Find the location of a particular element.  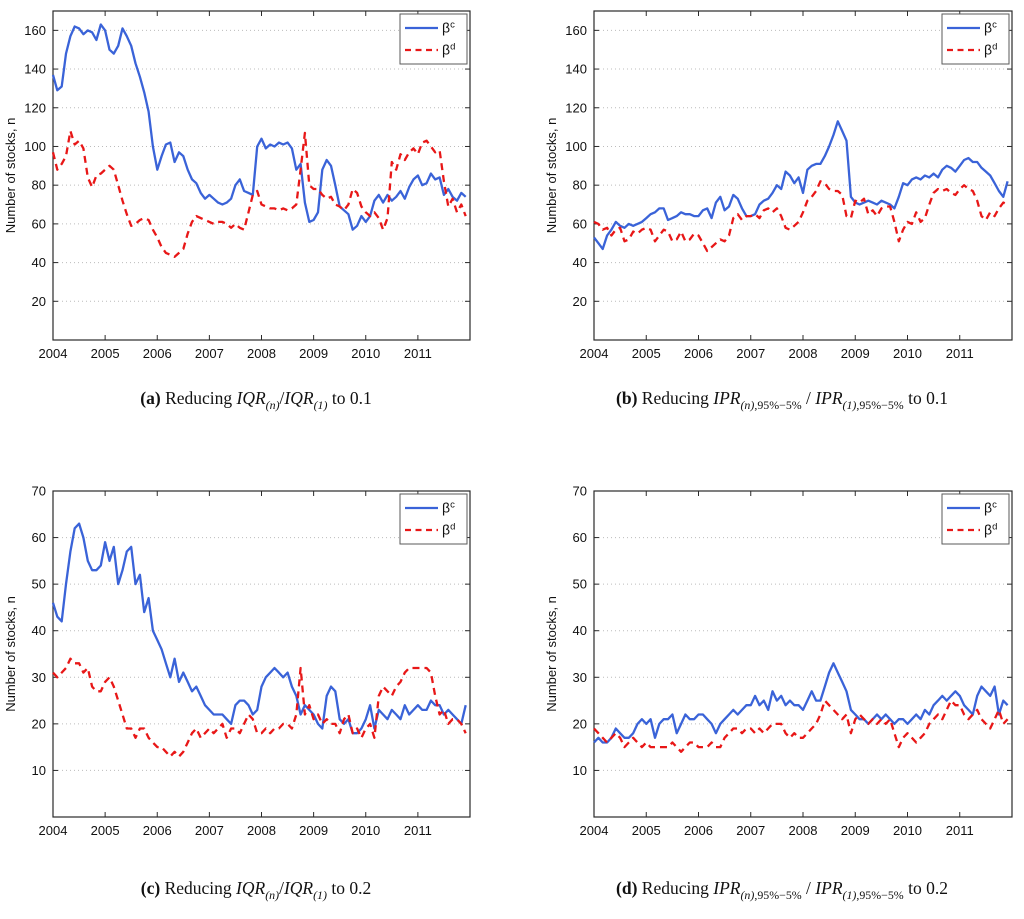

y-tick-label: 160 is located at coordinates (35, 30).